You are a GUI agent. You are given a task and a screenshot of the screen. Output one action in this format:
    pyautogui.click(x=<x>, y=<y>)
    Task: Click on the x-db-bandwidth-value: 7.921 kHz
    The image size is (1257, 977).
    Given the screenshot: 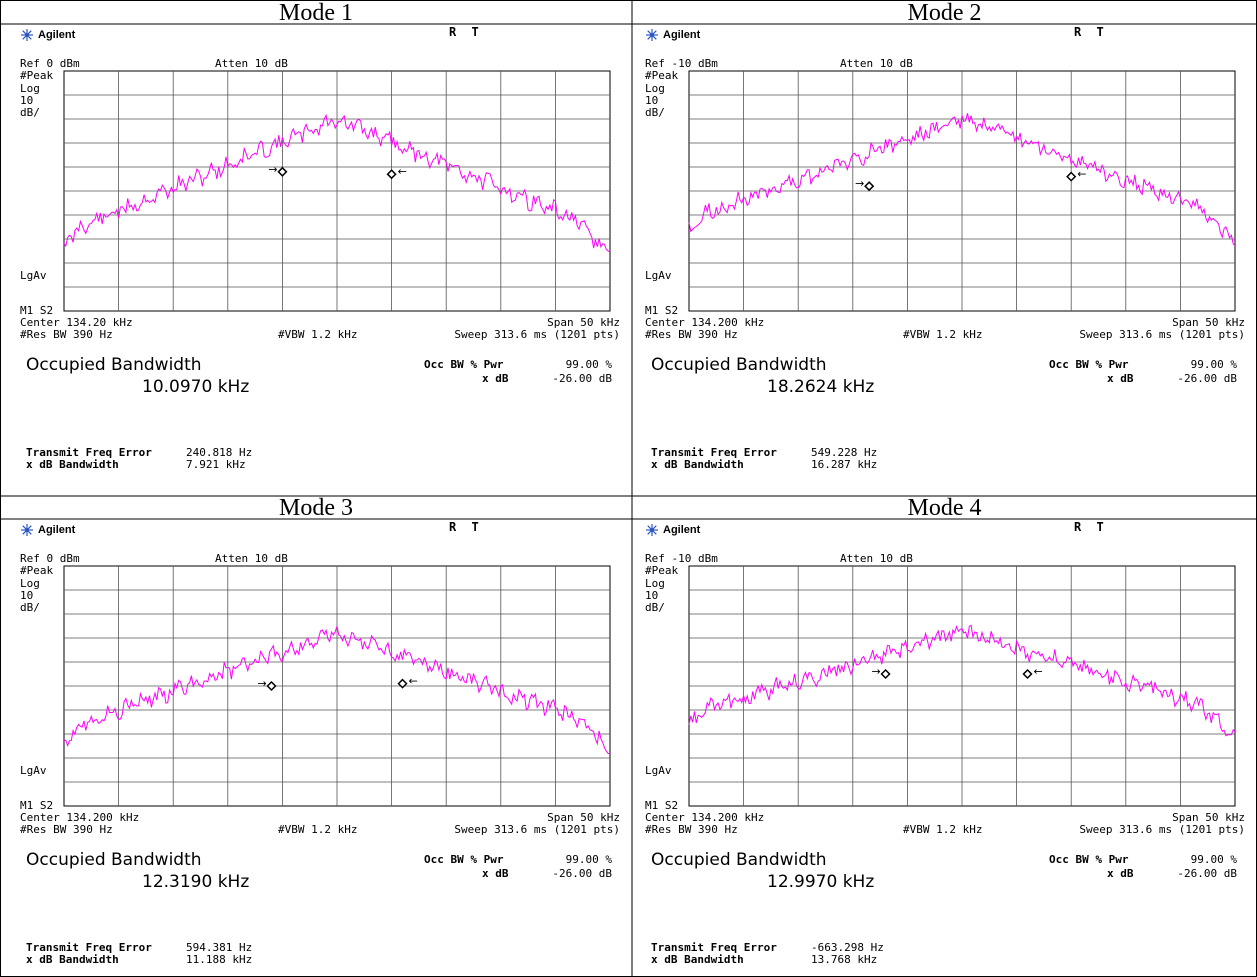 What is the action you would take?
    pyautogui.click(x=216, y=464)
    